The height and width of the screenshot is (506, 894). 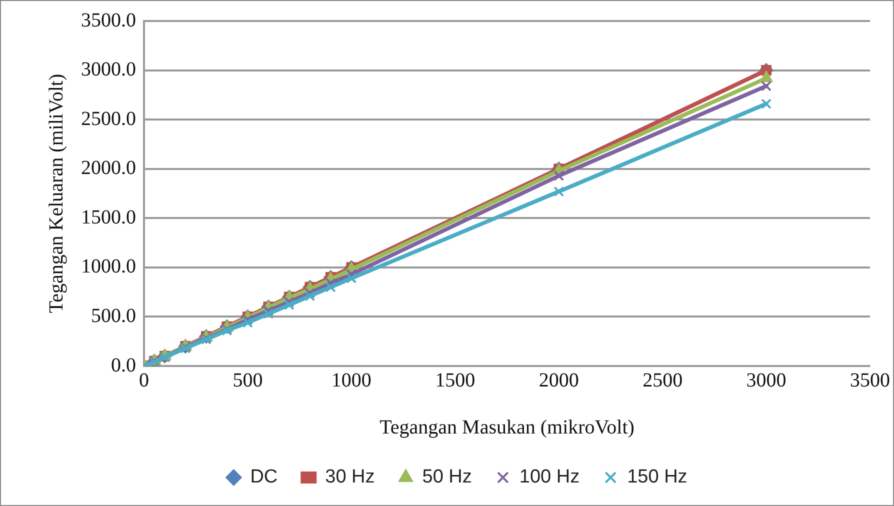 What do you see at coordinates (507, 427) in the screenshot?
I see `x-axis-title: Tegangan Masukan (mikroVolt)` at bounding box center [507, 427].